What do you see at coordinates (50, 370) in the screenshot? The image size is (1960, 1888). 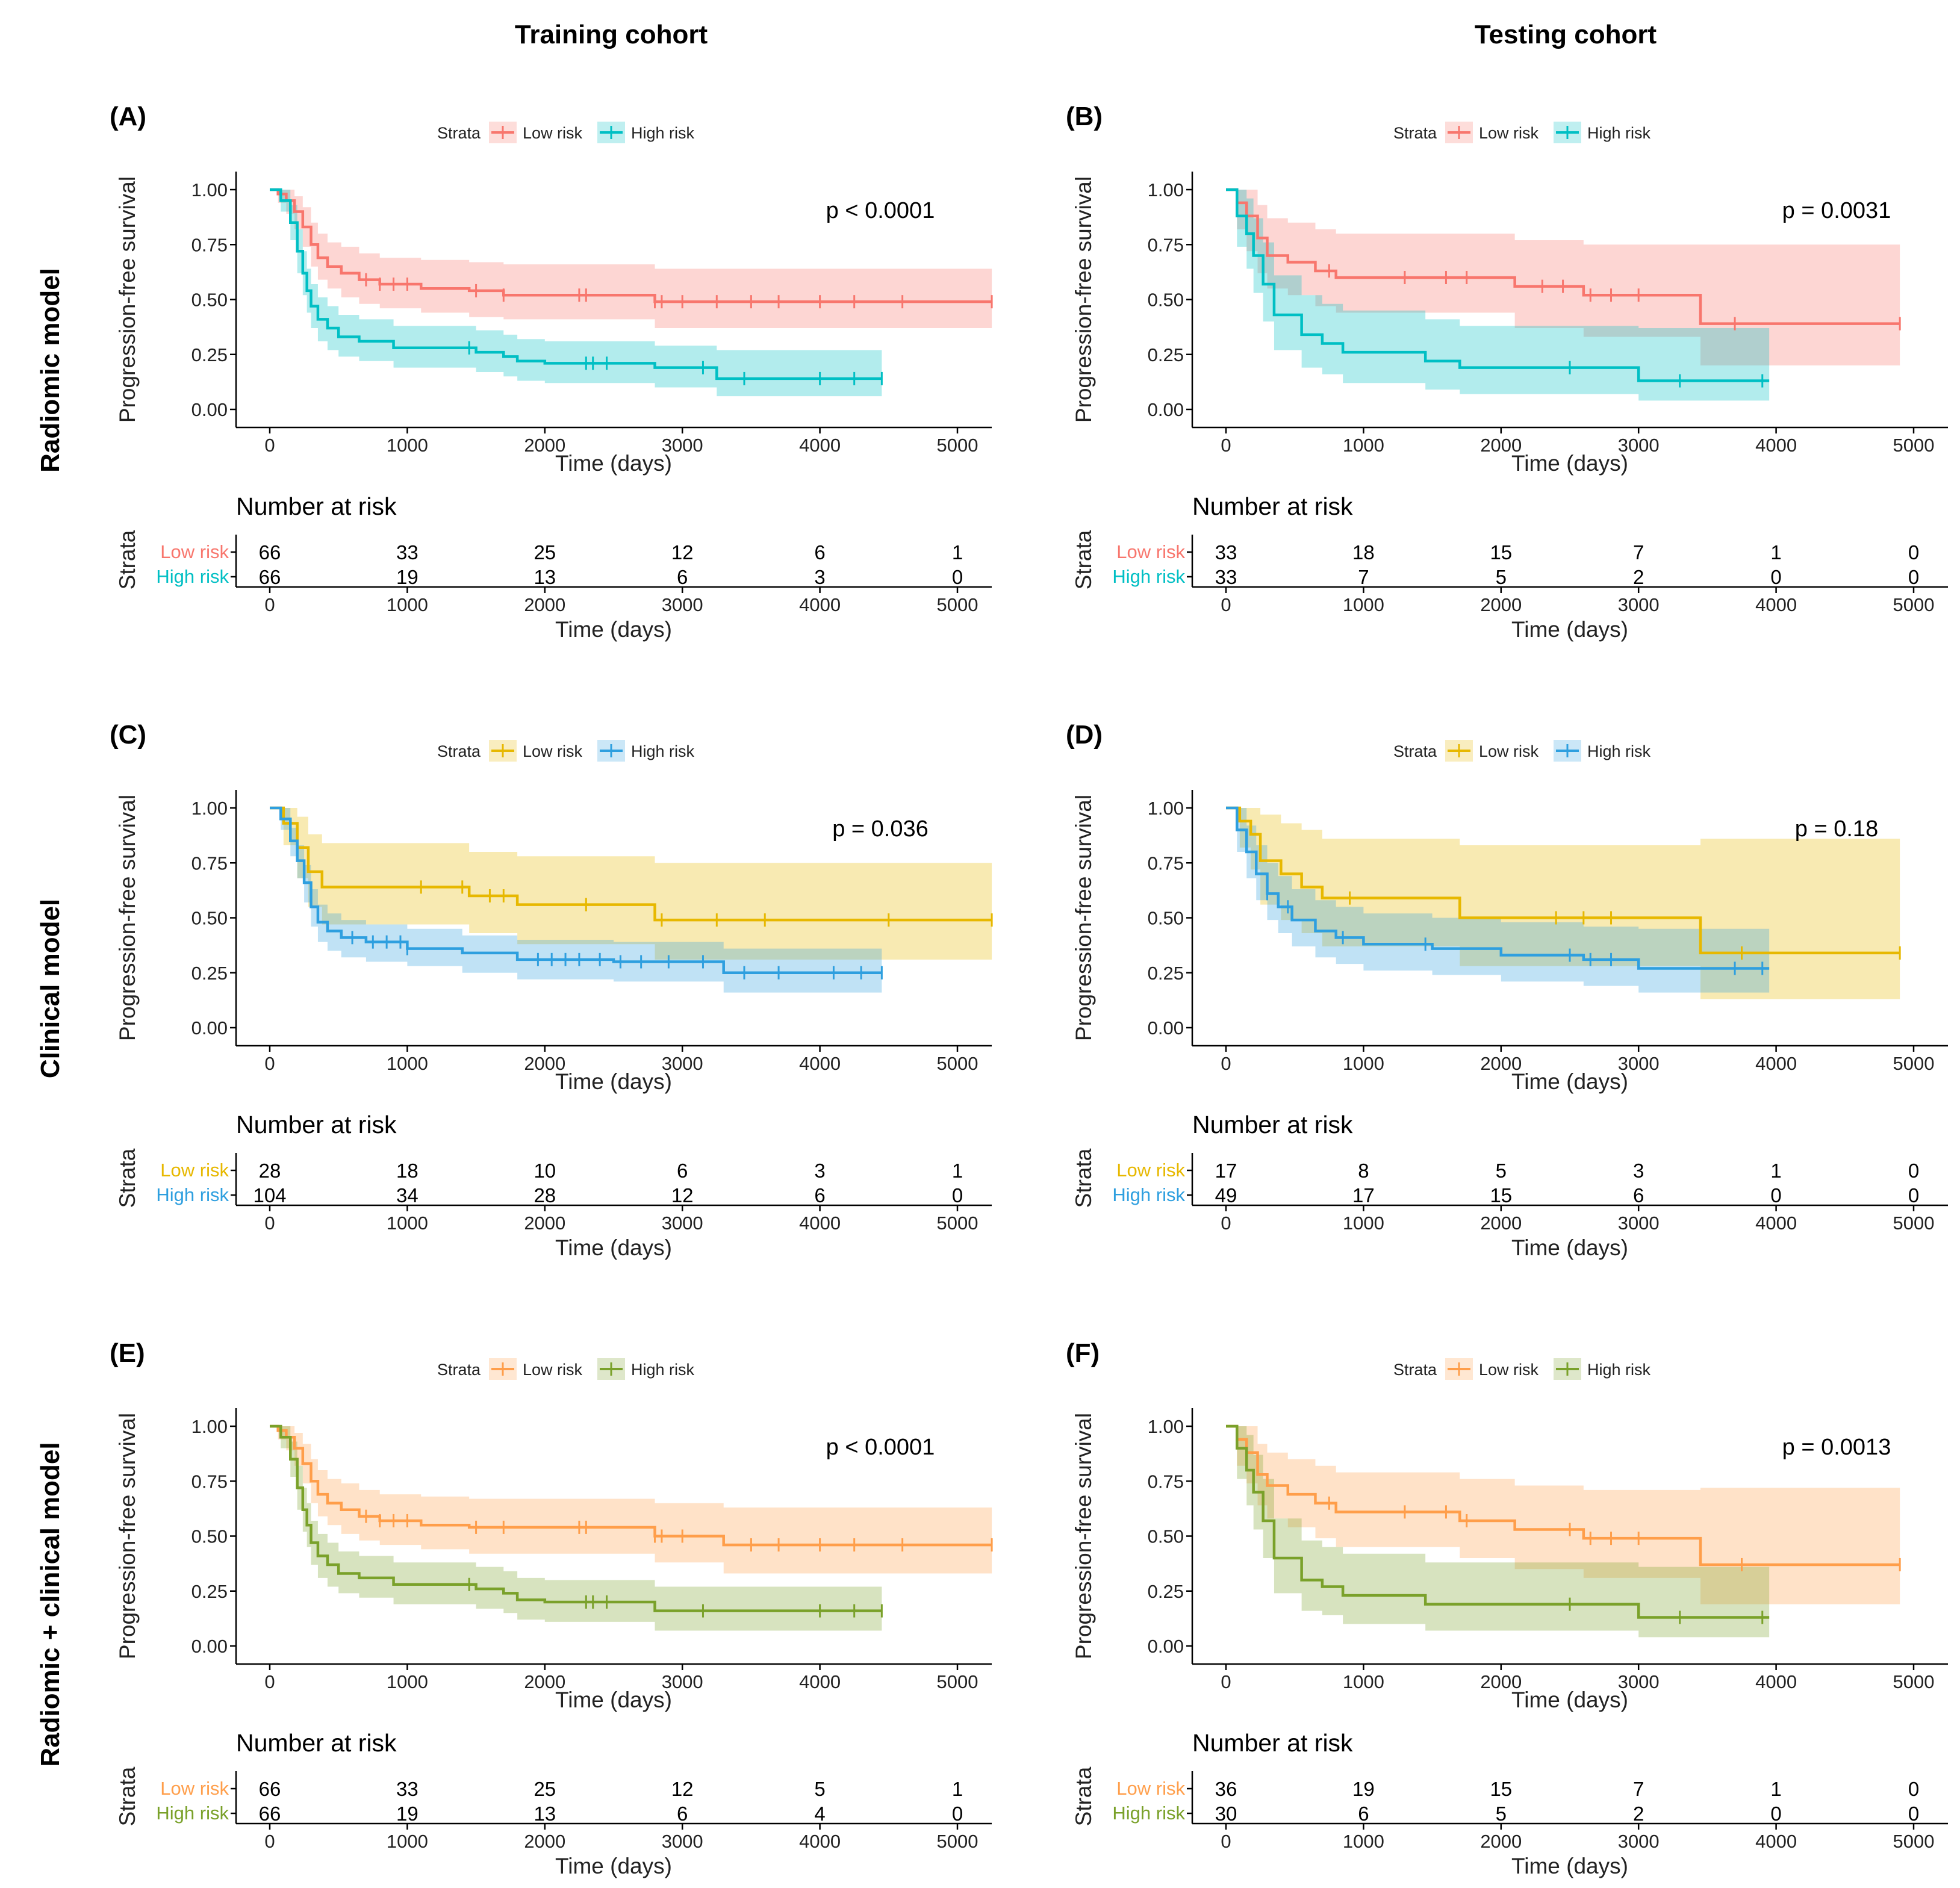 I see `row-title-radiomic: Radiomic model` at bounding box center [50, 370].